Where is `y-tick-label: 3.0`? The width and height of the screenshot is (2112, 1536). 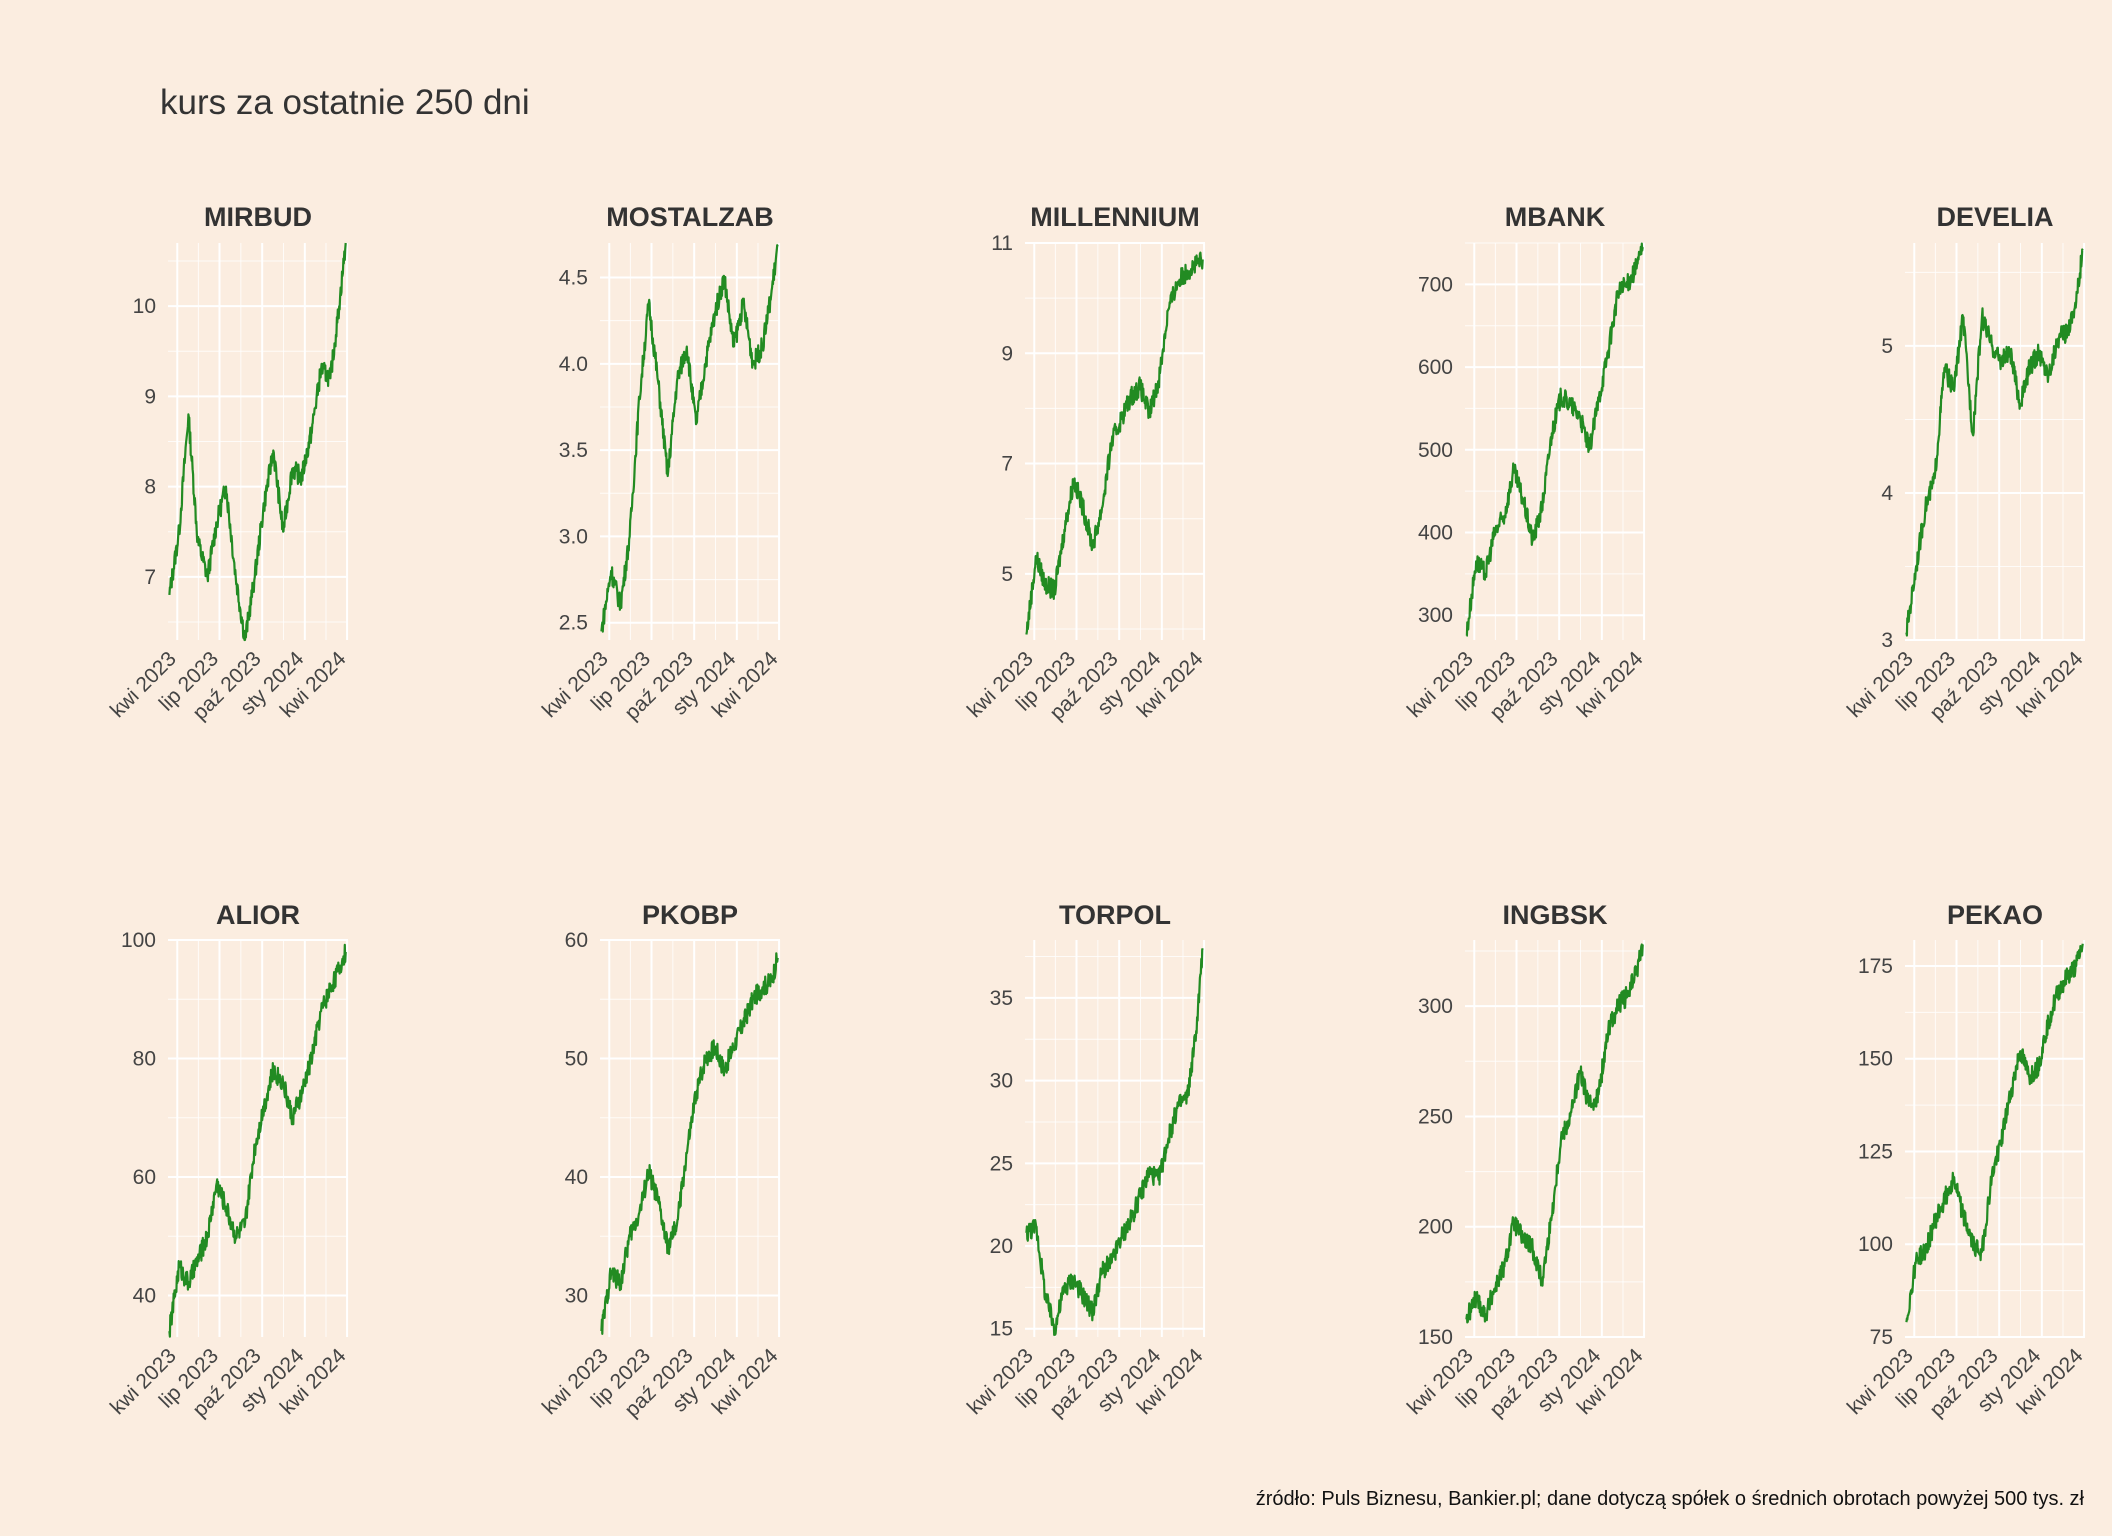 y-tick-label: 3.0 is located at coordinates (573, 536).